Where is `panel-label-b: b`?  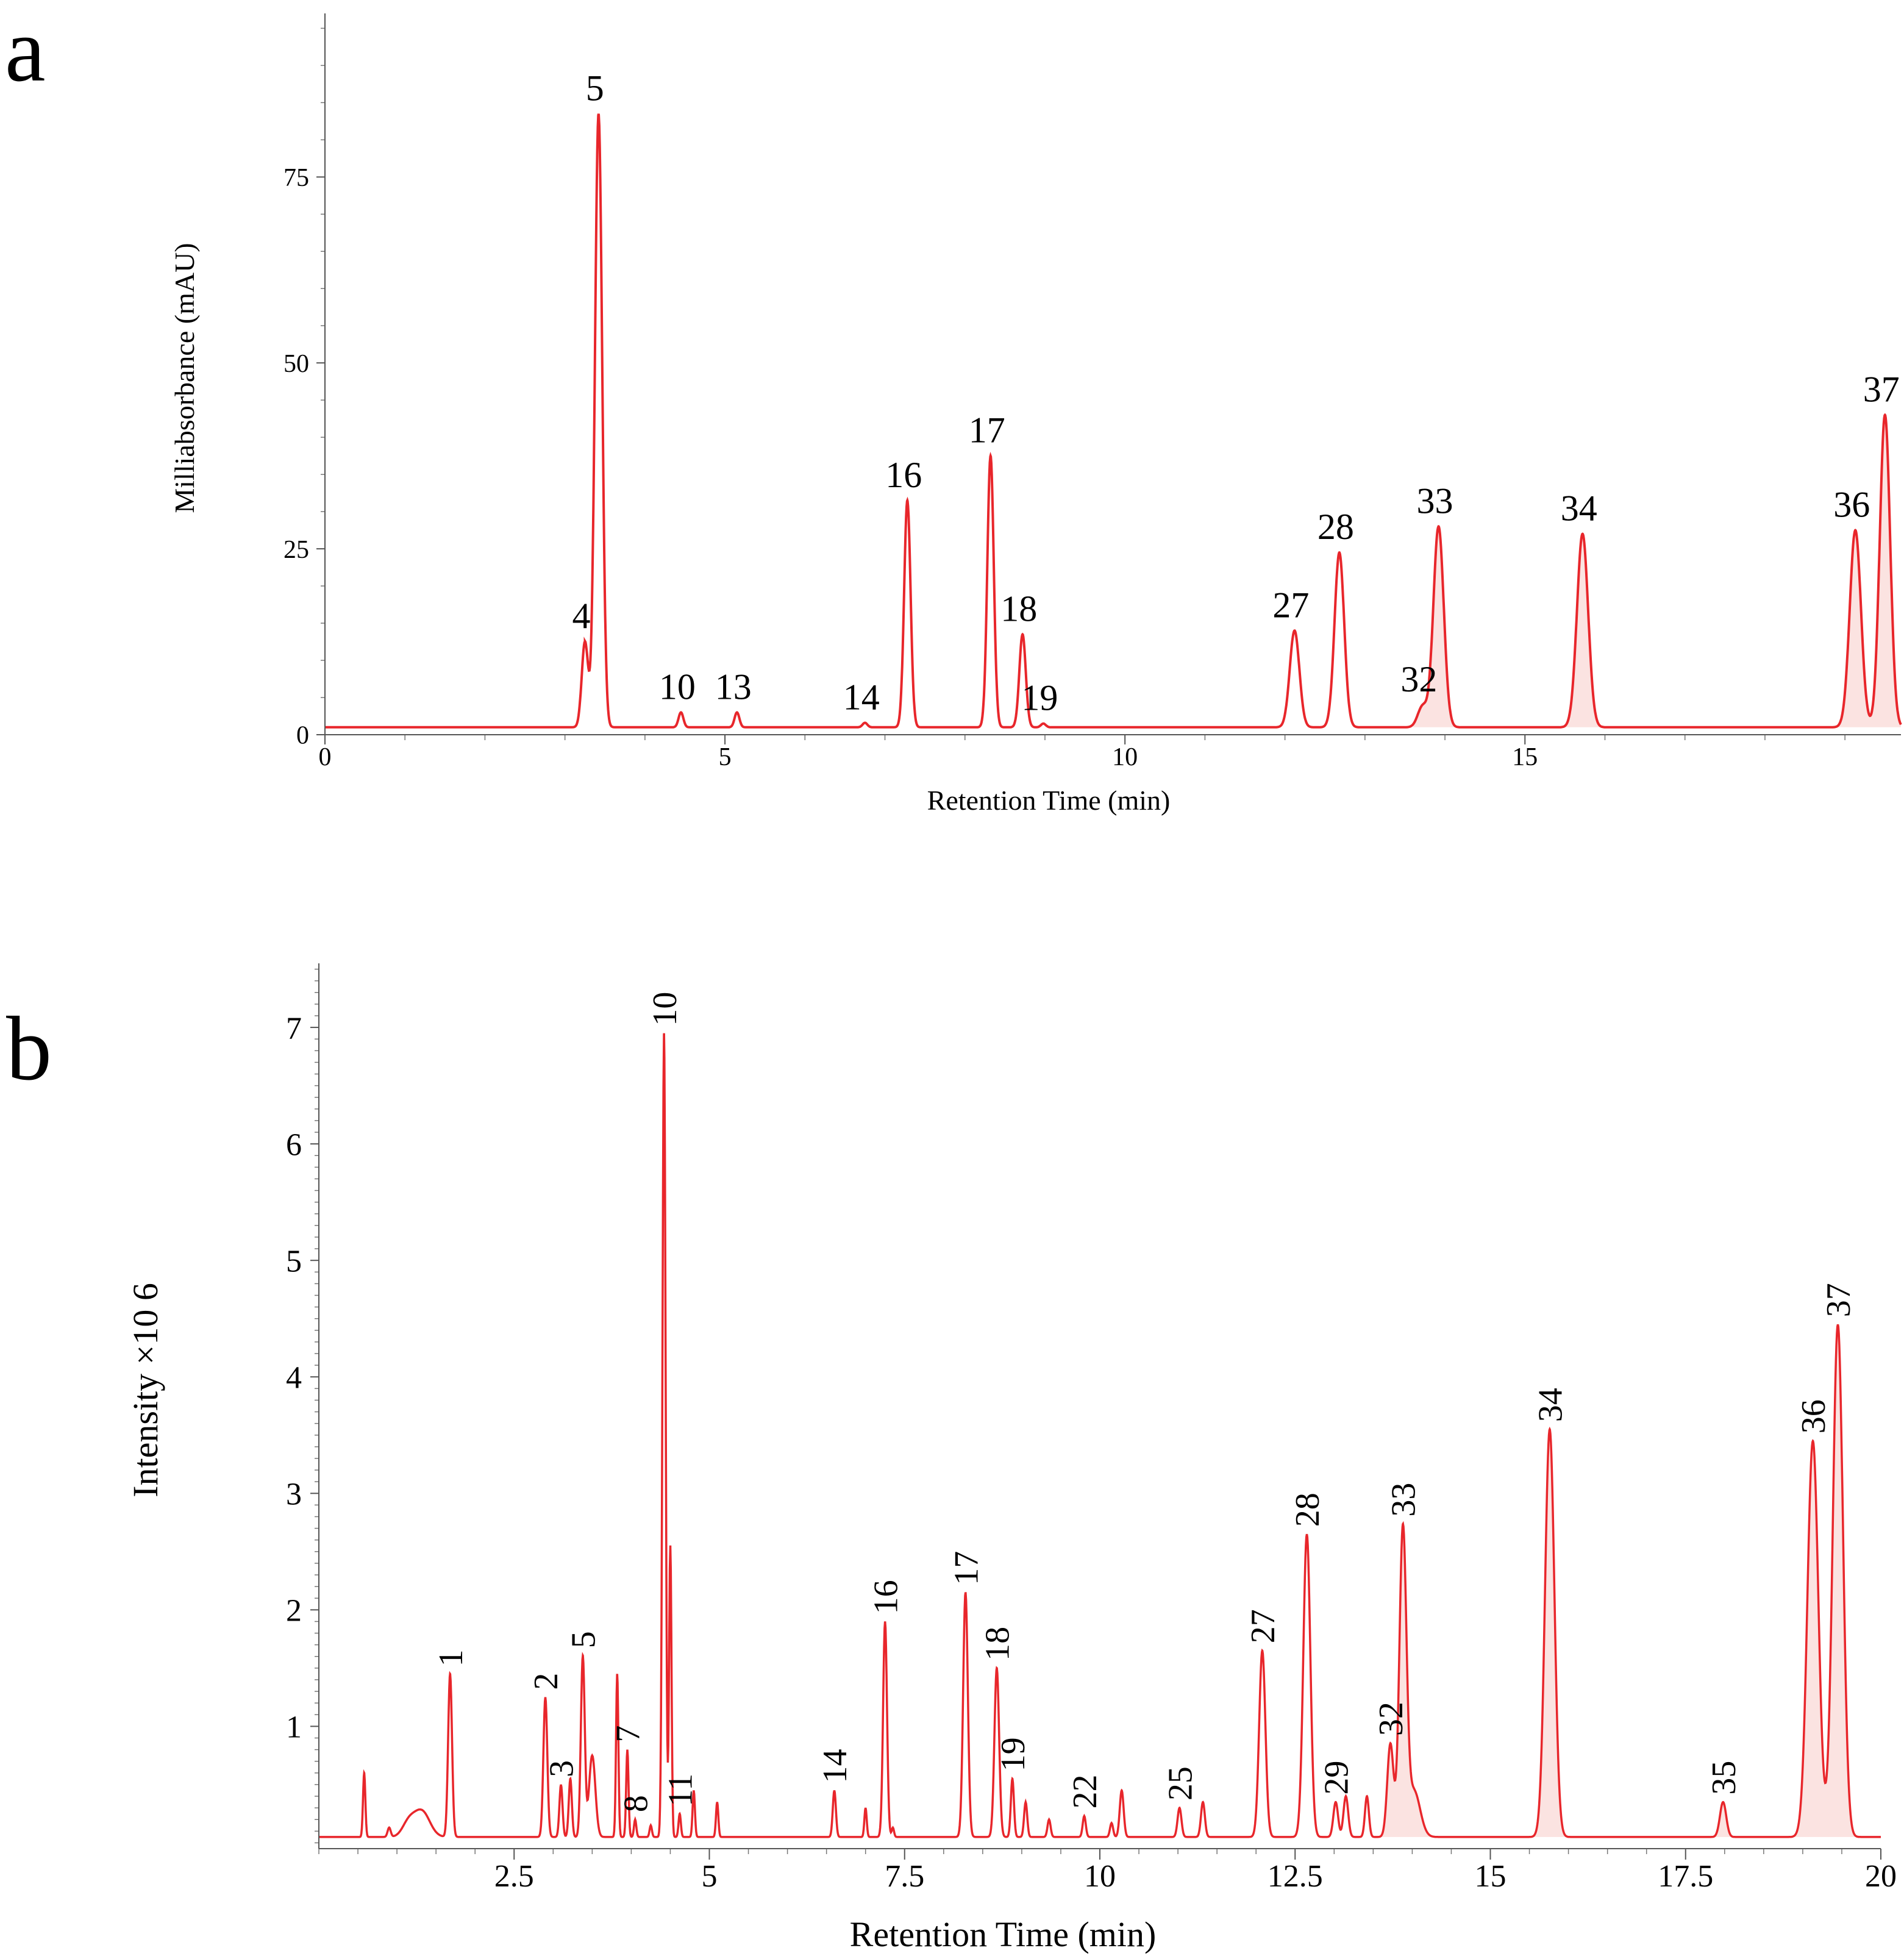 panel-label-b: b is located at coordinates (29, 1049).